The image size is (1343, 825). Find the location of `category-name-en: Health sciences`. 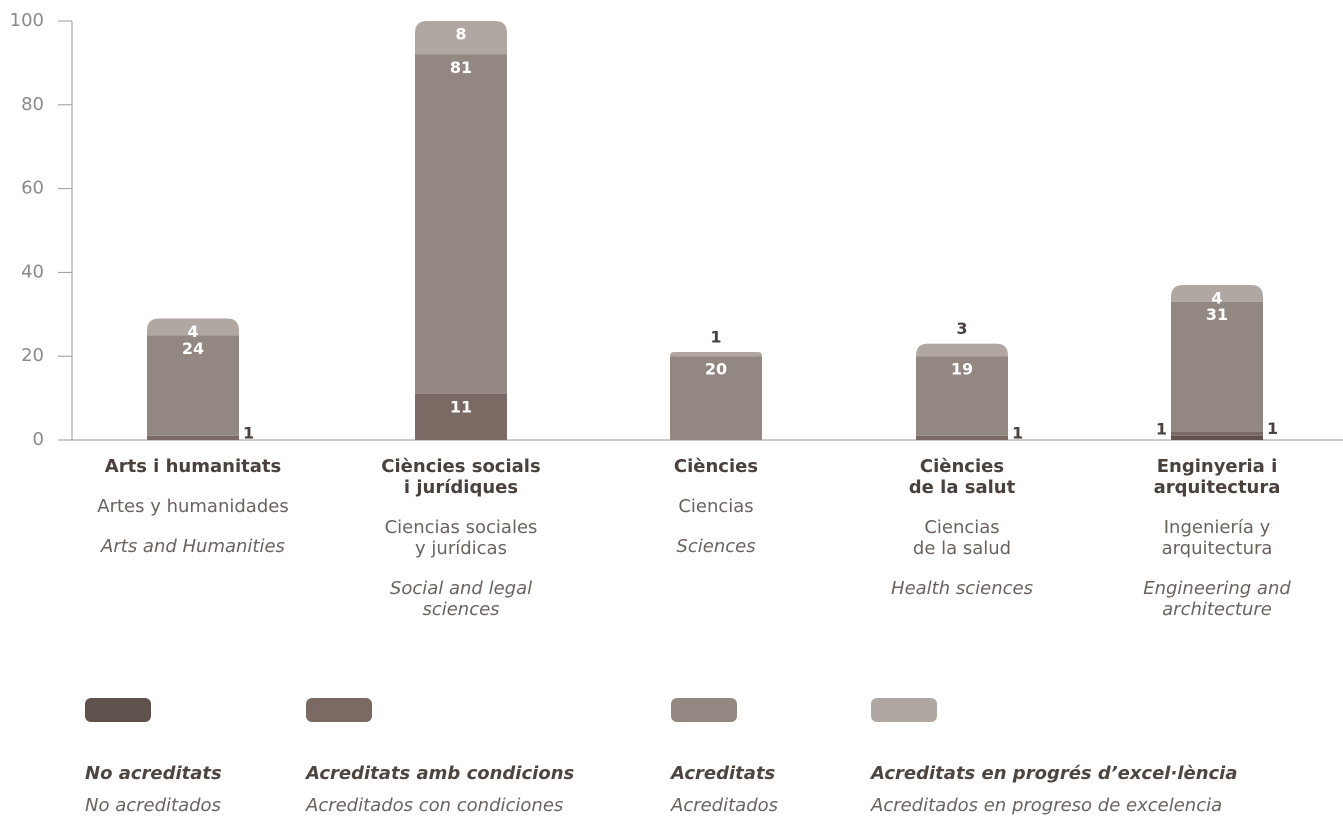

category-name-en: Health sciences is located at coordinates (962, 588).